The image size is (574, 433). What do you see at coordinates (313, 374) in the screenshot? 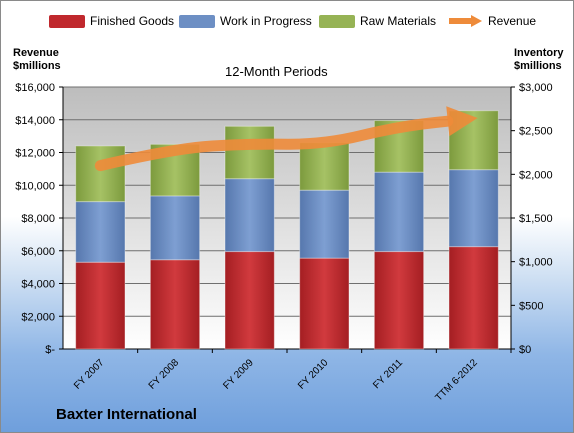
I see `x-tick-label: FY 2010` at bounding box center [313, 374].